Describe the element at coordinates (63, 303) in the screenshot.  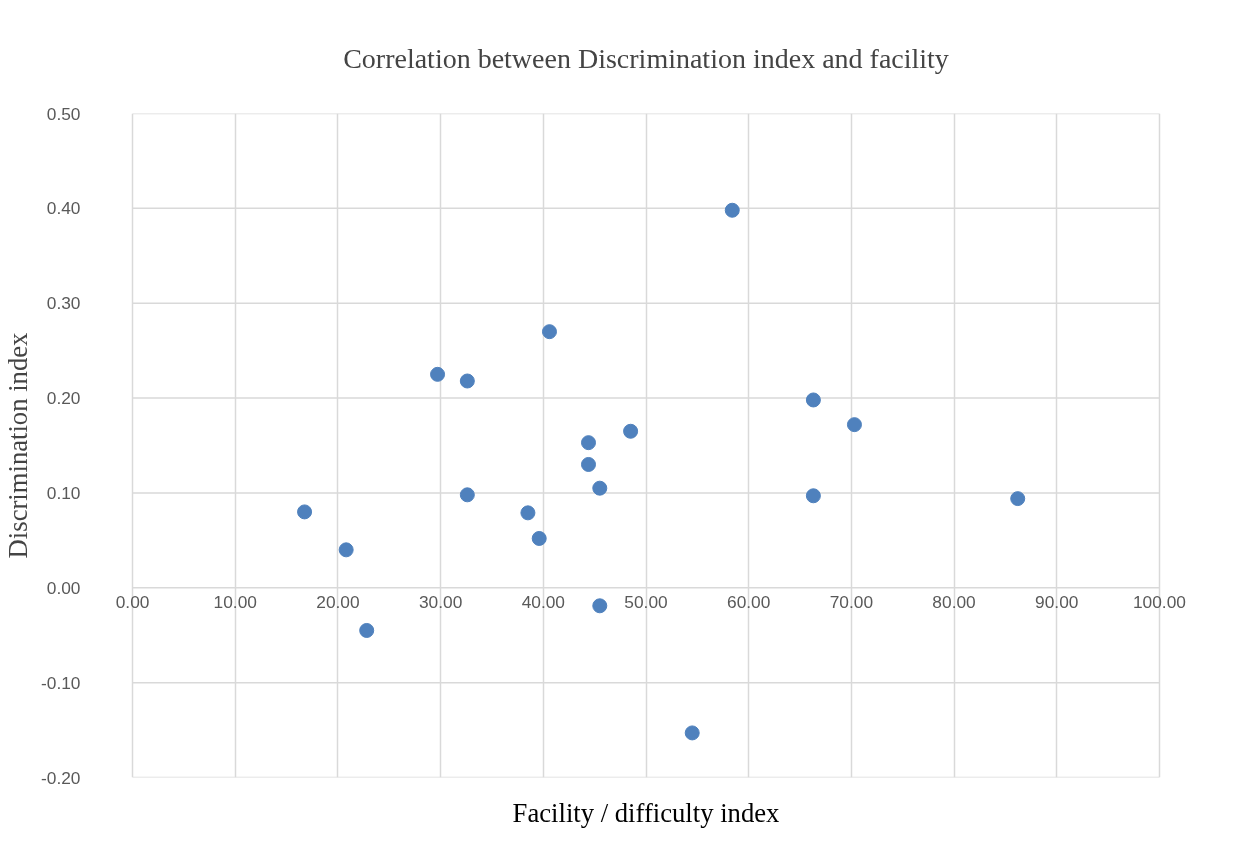
I see `y-tick-label: 0.30` at that location.